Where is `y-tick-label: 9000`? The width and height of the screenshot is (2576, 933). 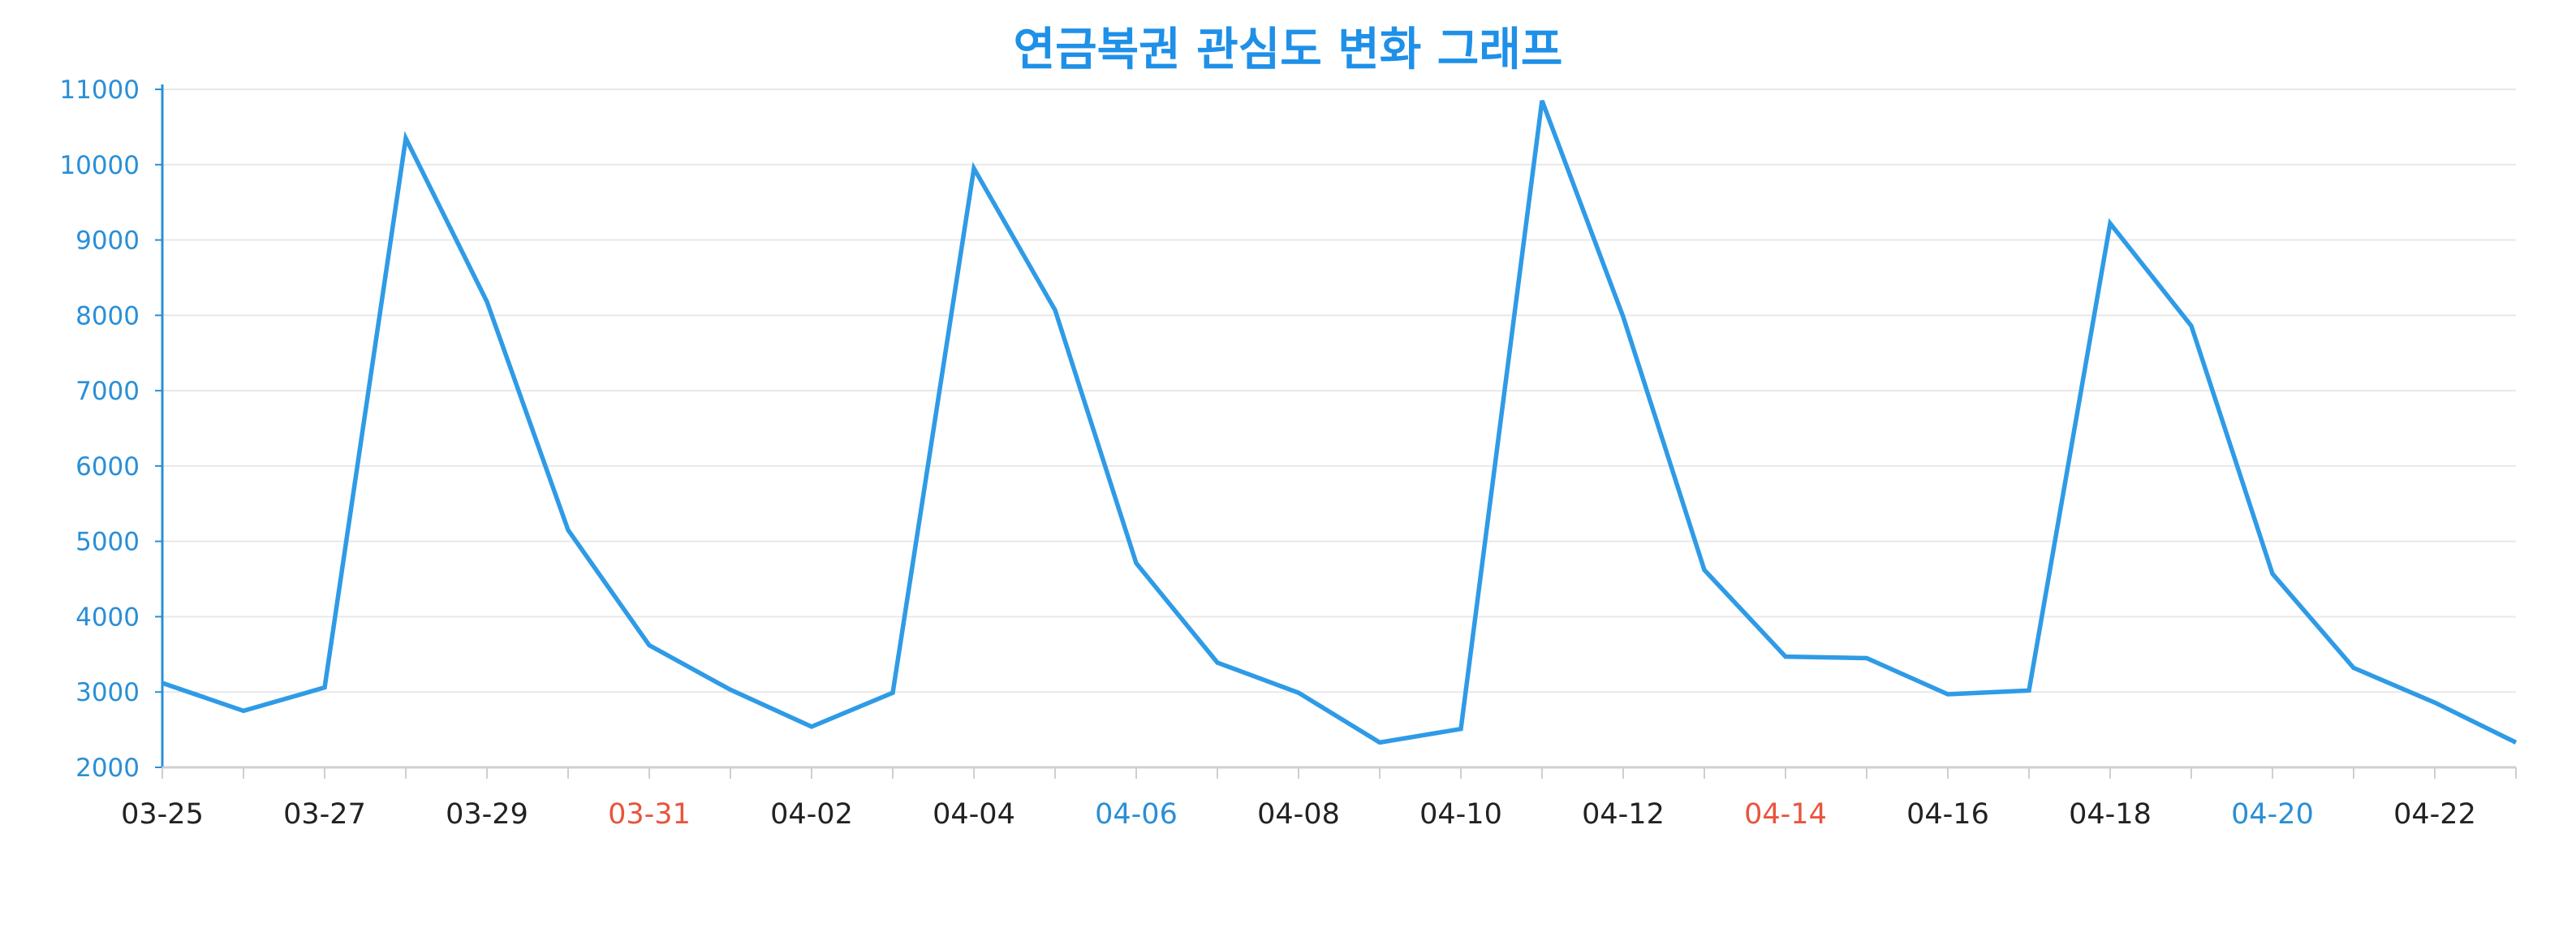
y-tick-label: 9000 is located at coordinates (107, 241).